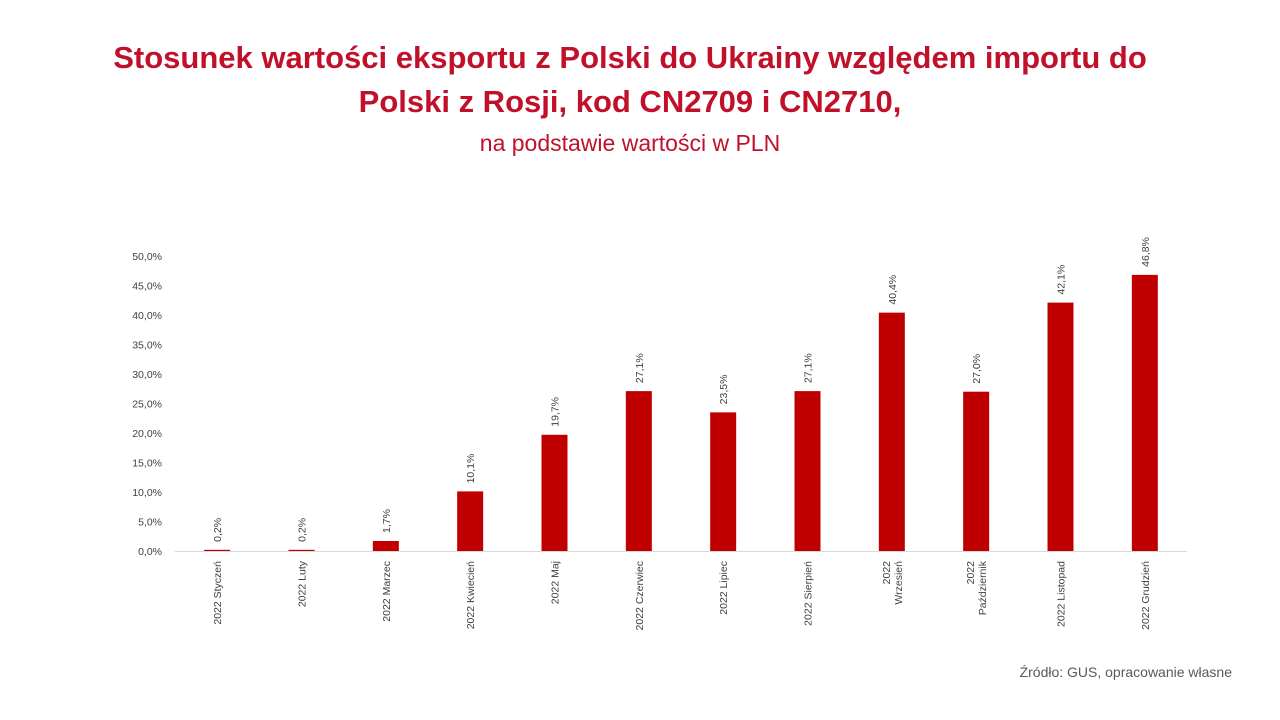 This screenshot has width=1280, height=720. What do you see at coordinates (724, 390) in the screenshot?
I see `data-label: 23,5%` at bounding box center [724, 390].